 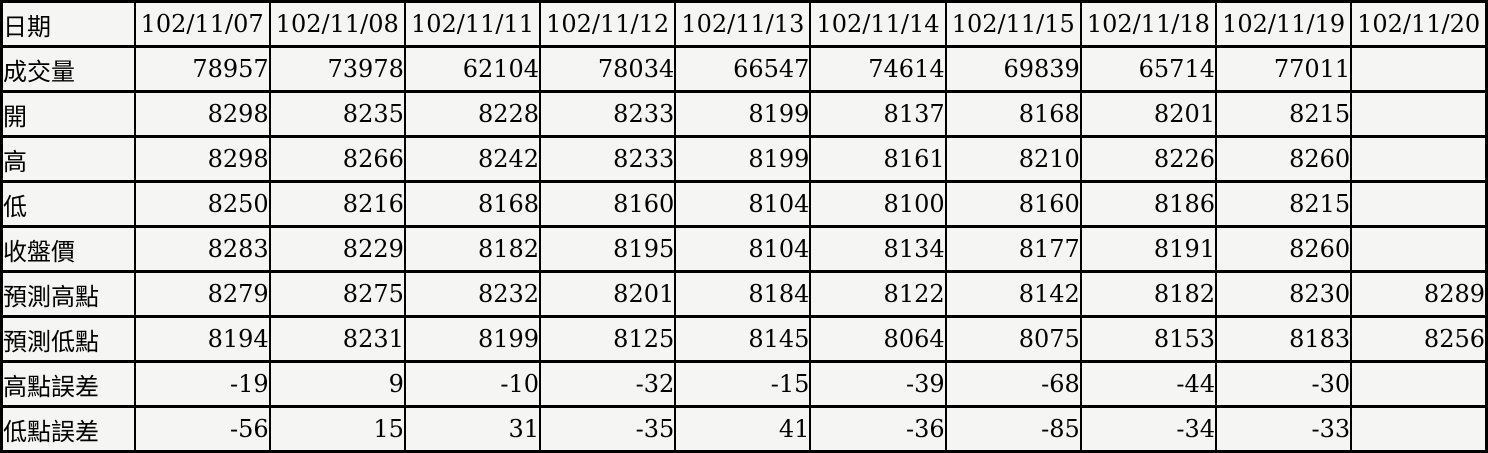 What do you see at coordinates (608, 429) in the screenshot?
I see `value-cell: -35` at bounding box center [608, 429].